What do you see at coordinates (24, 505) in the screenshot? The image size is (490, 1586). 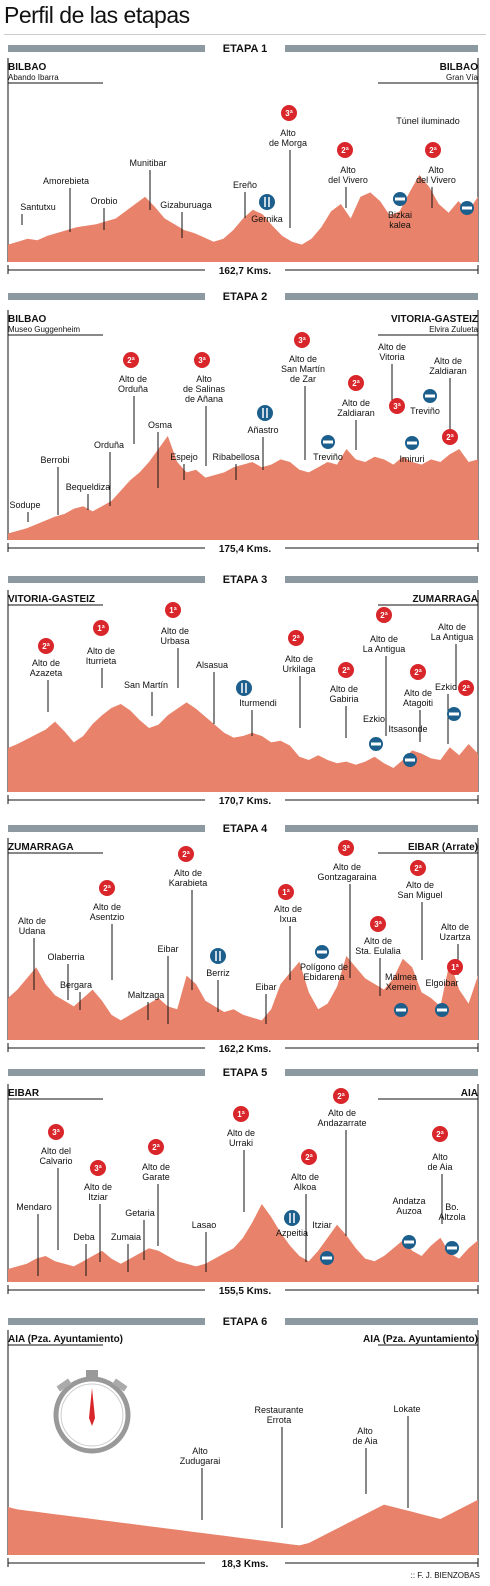 I see `place-label: Sodupe` at bounding box center [24, 505].